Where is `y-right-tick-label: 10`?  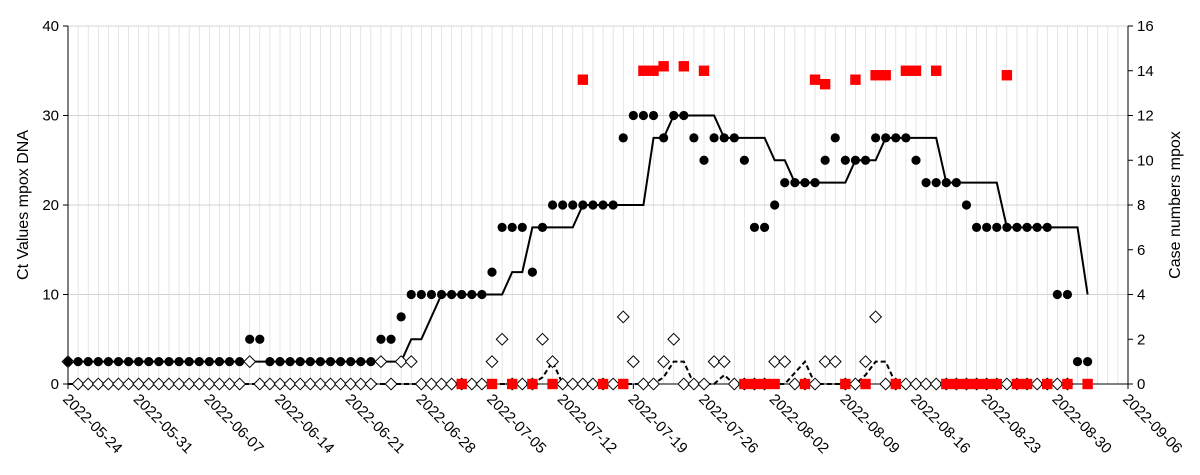
y-right-tick-label: 10 is located at coordinates (1145, 160).